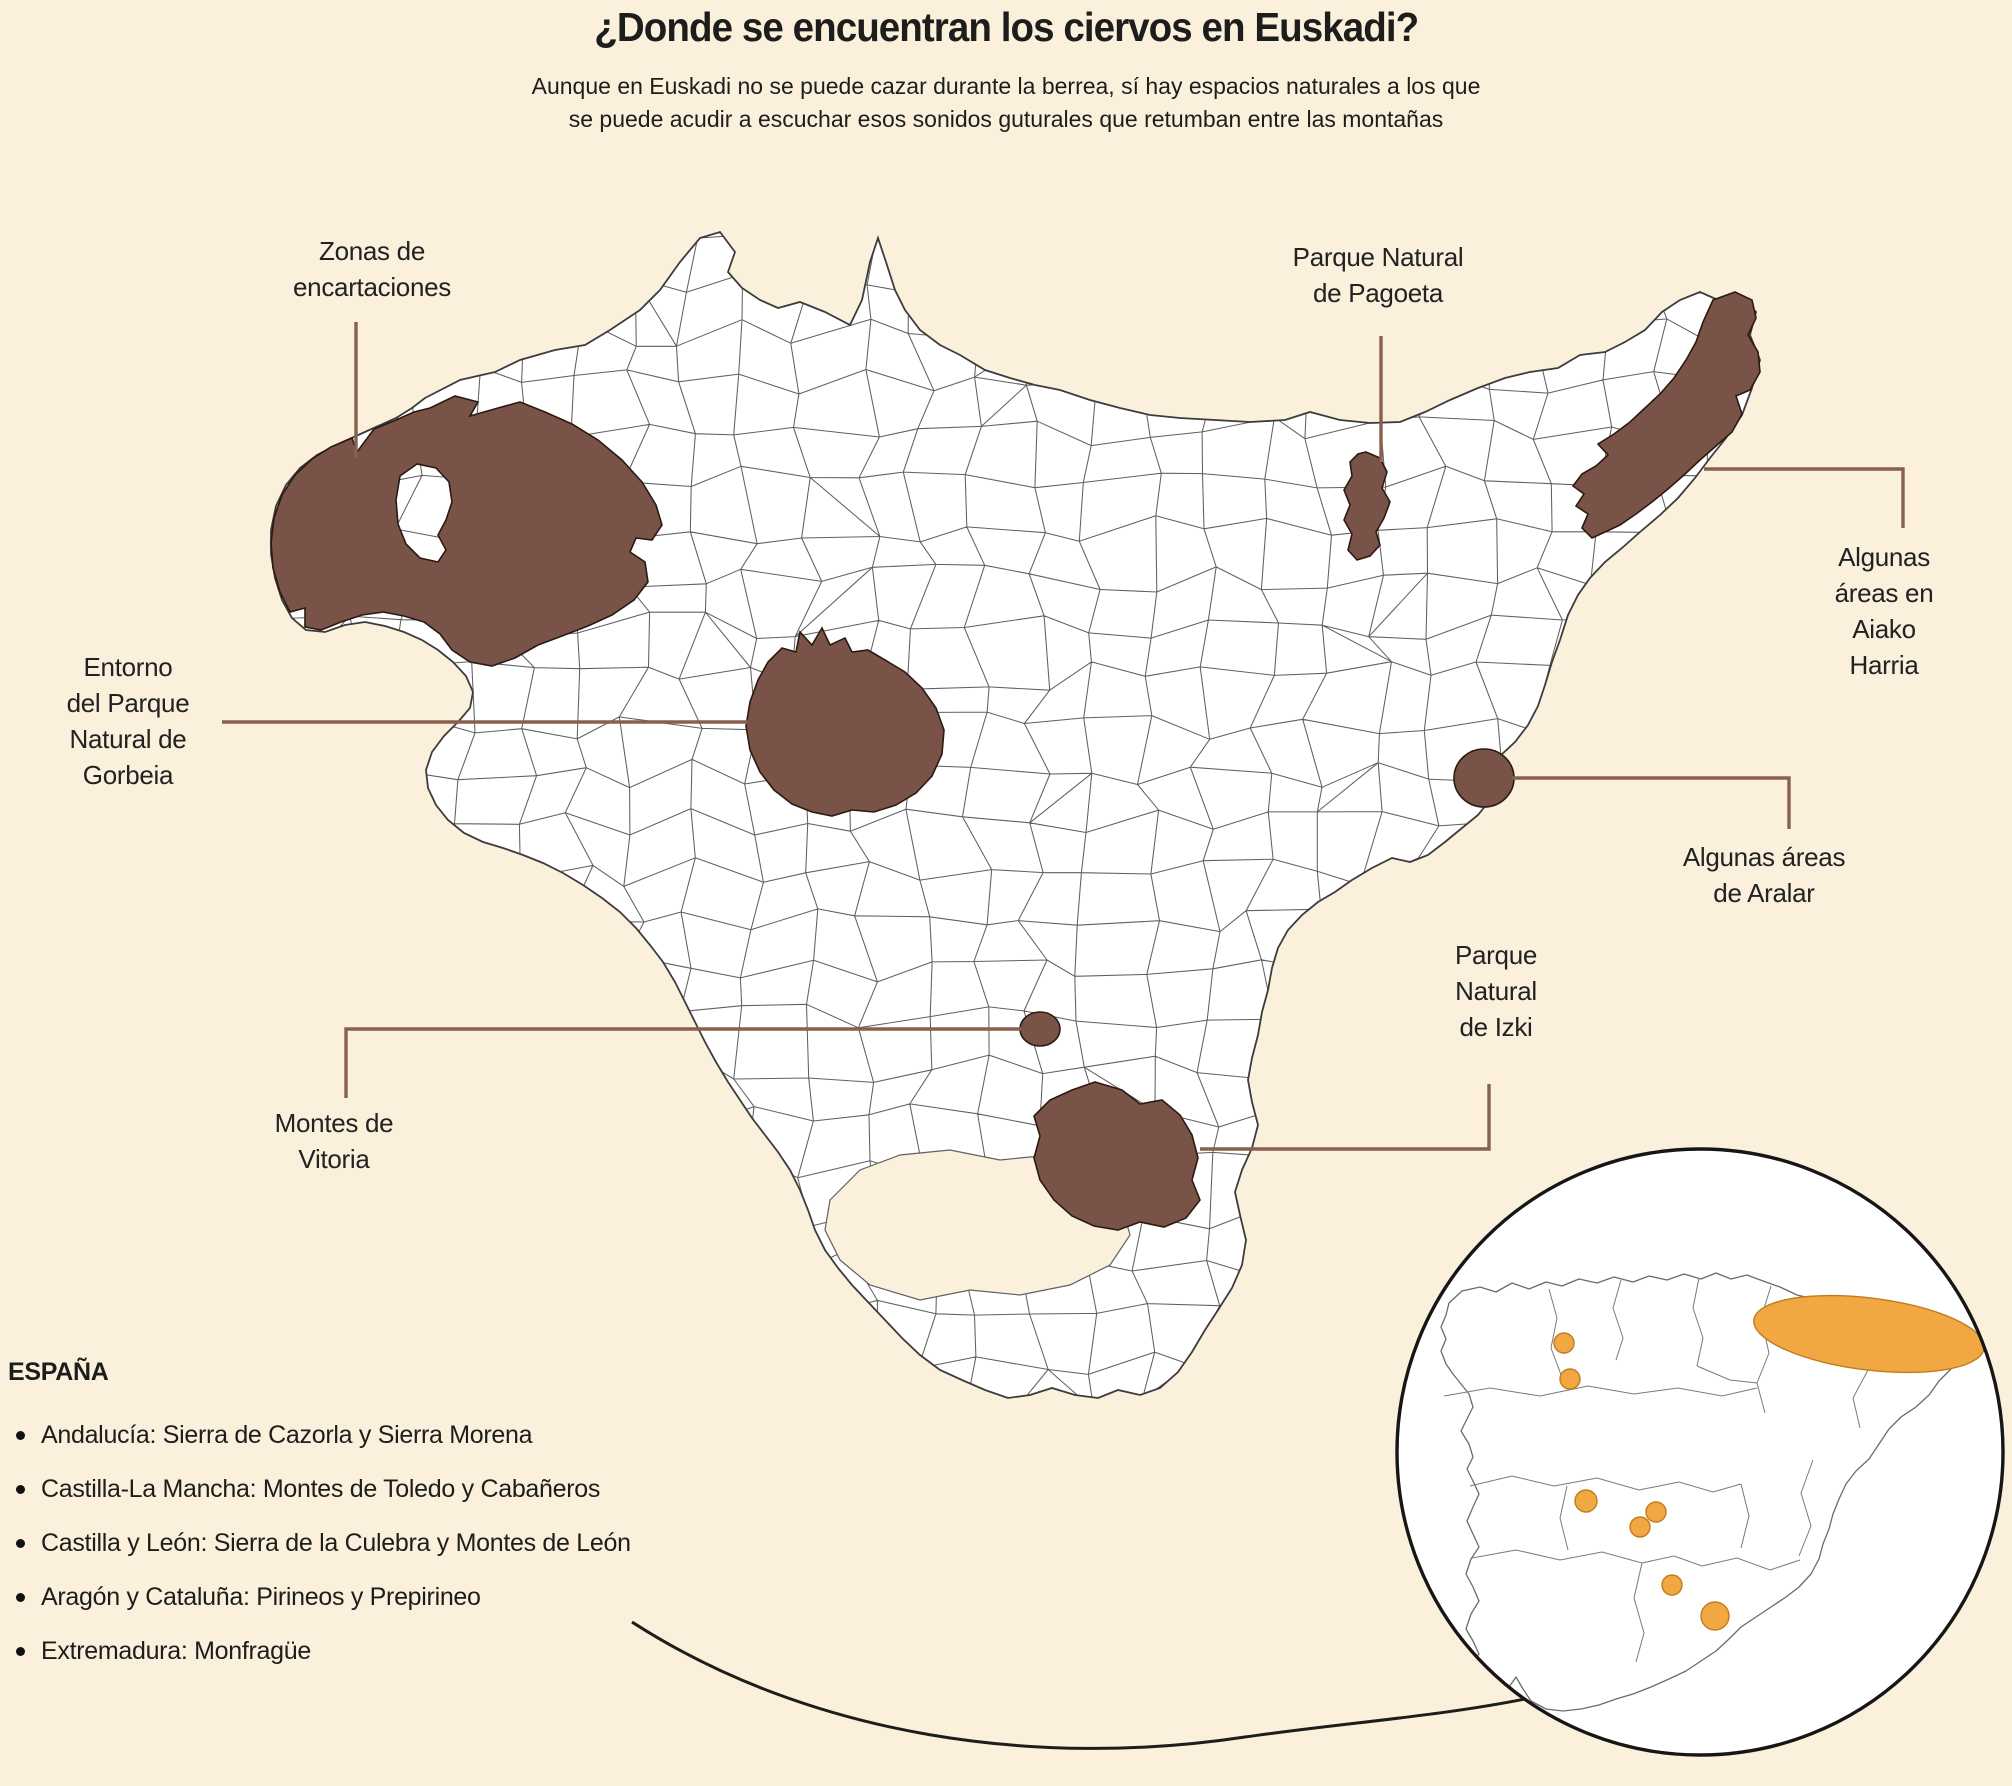 This screenshot has height=1786, width=2012. I want to click on region-pagoeta, so click(1367, 506).